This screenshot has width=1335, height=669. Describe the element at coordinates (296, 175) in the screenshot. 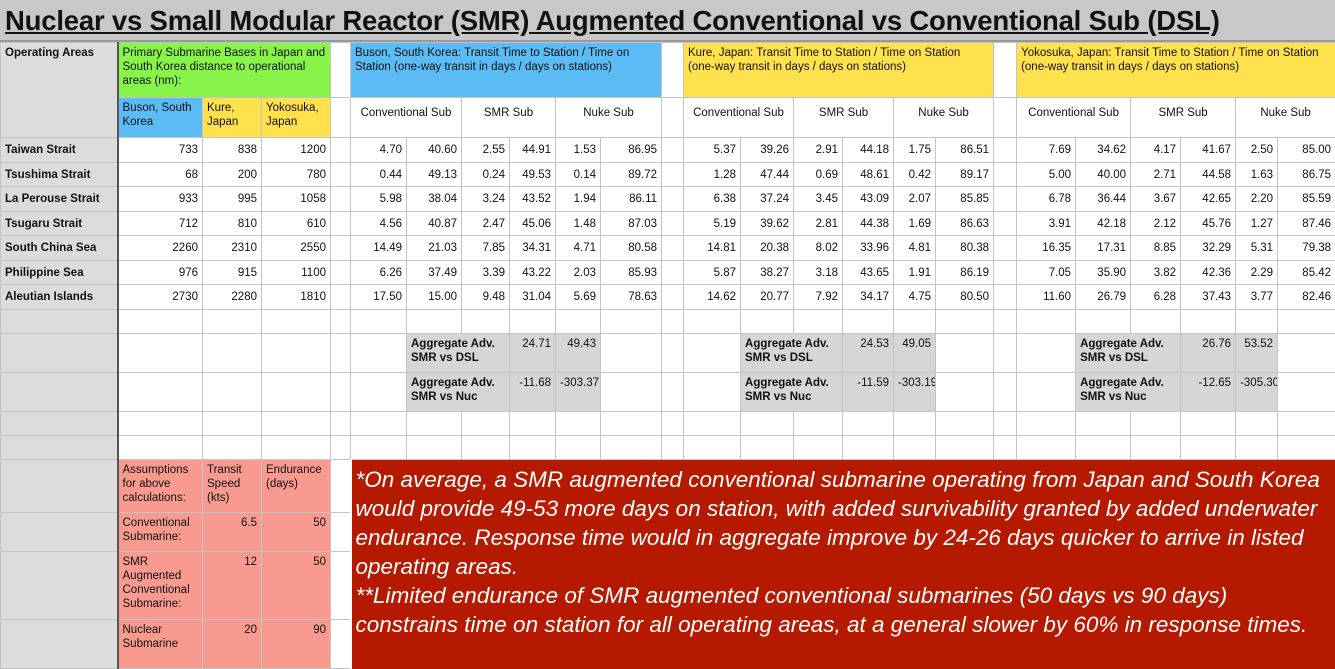

I see `distance-value: 780` at that location.